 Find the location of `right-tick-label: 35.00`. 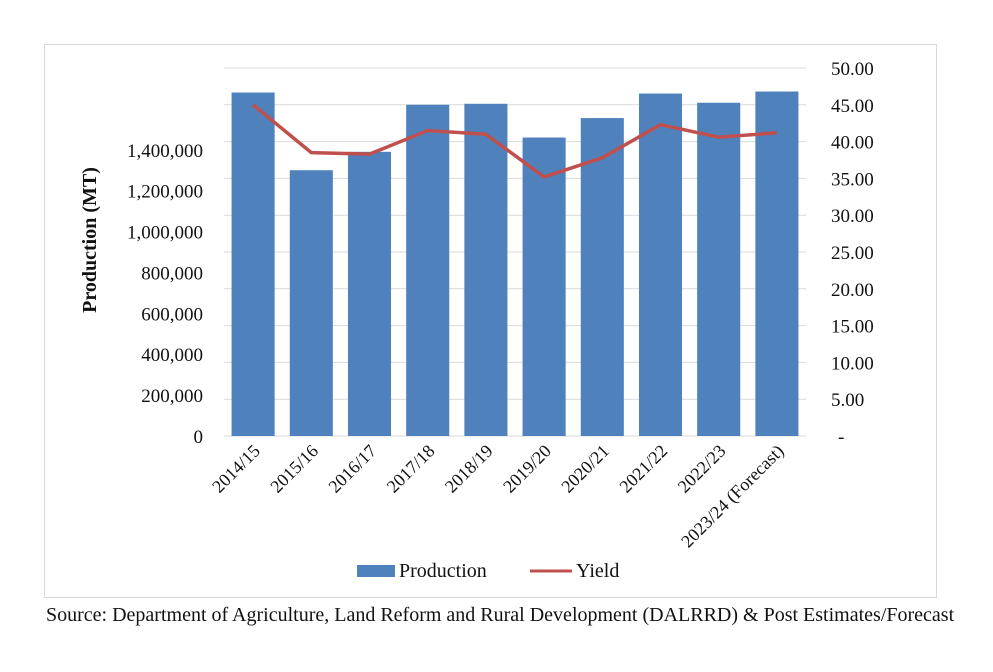

right-tick-label: 35.00 is located at coordinates (852, 179).